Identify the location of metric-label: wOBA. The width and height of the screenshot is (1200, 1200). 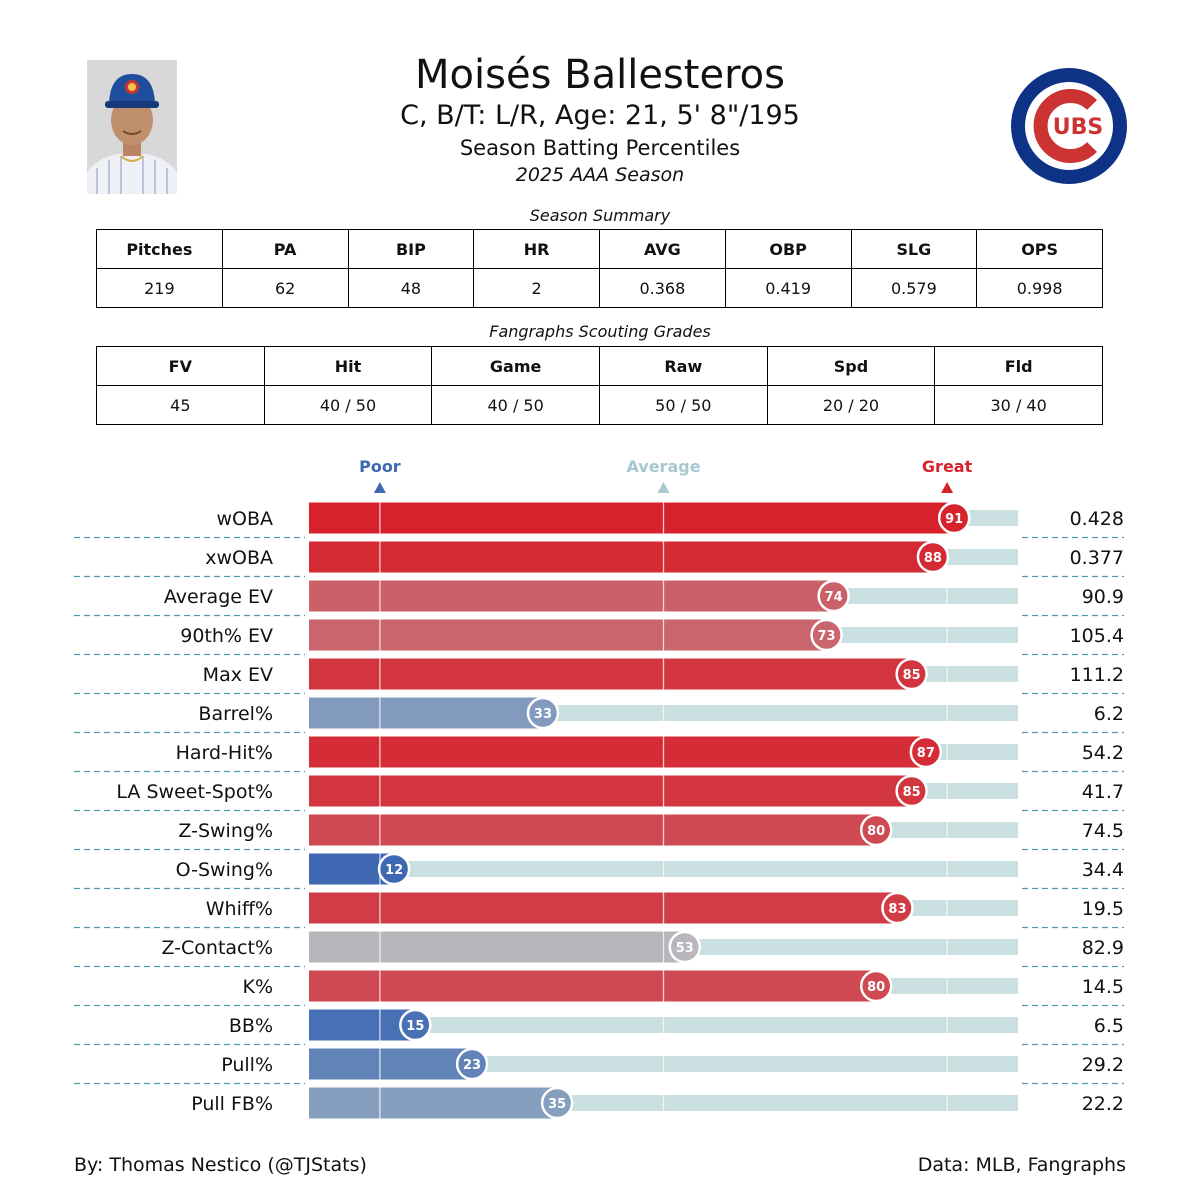
(244, 519).